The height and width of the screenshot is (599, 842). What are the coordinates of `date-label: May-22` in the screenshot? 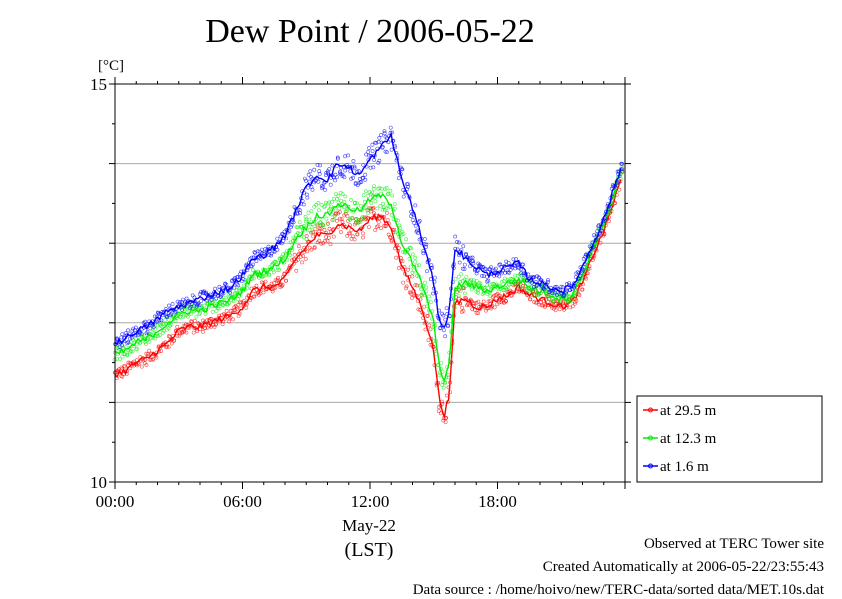 It's located at (369, 525).